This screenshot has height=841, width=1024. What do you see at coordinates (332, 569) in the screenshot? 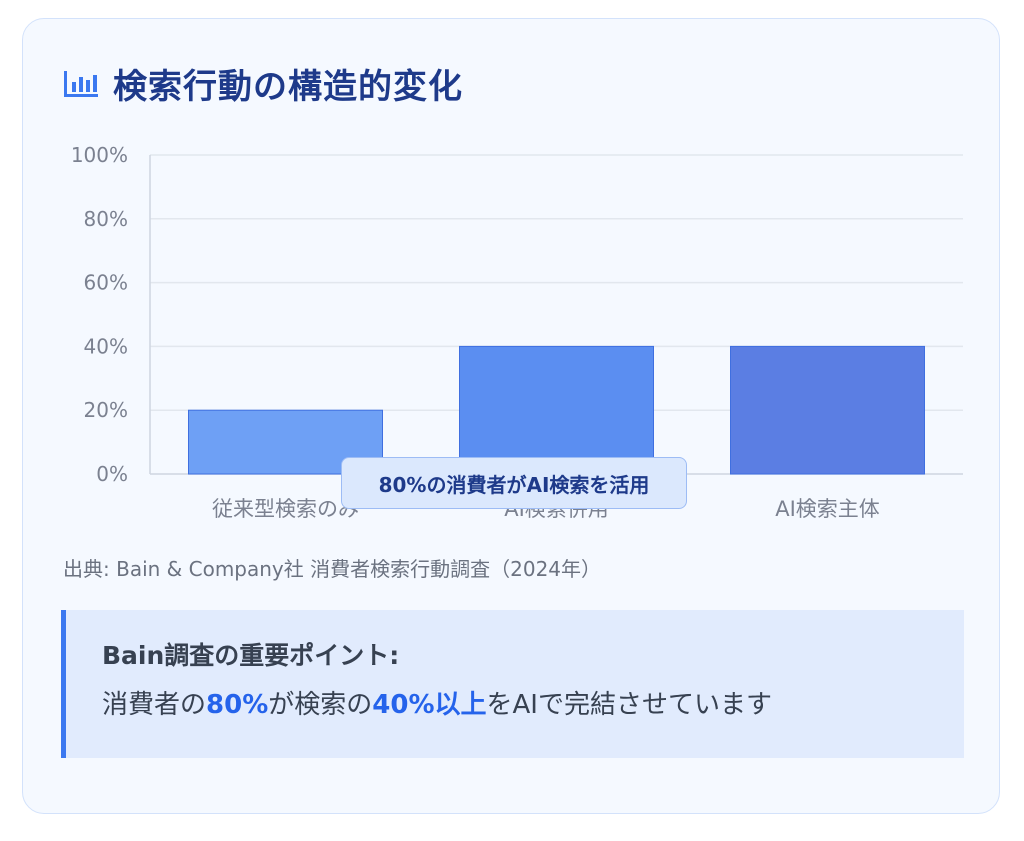
I see `source-note: 出典: Bain & Company社 消費者検索行動調査（2024年）` at bounding box center [332, 569].